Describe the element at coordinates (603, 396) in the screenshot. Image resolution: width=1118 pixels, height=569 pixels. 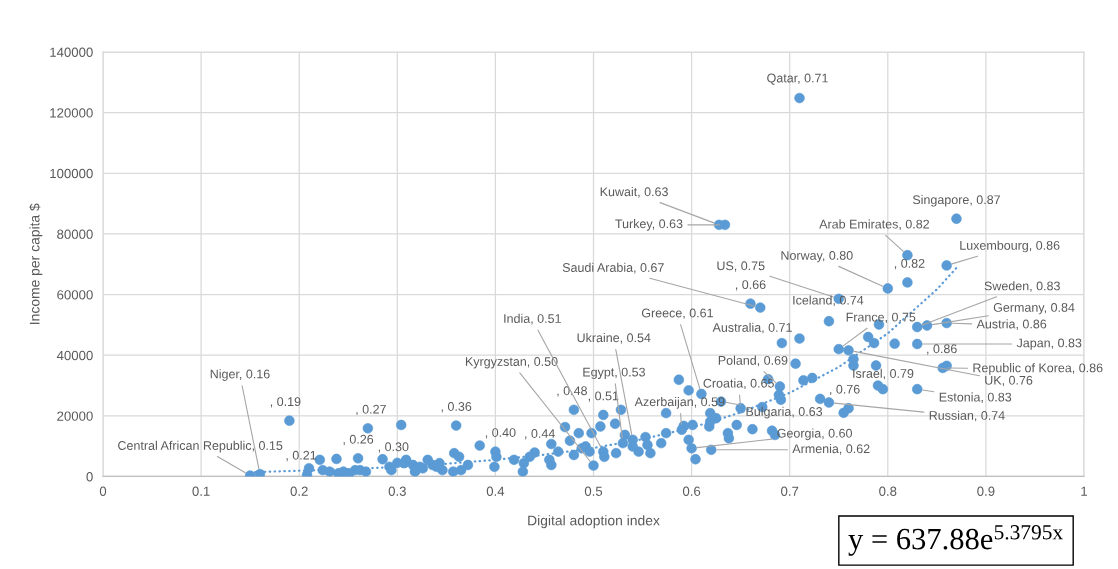
I see `annotation: , 0.51` at that location.